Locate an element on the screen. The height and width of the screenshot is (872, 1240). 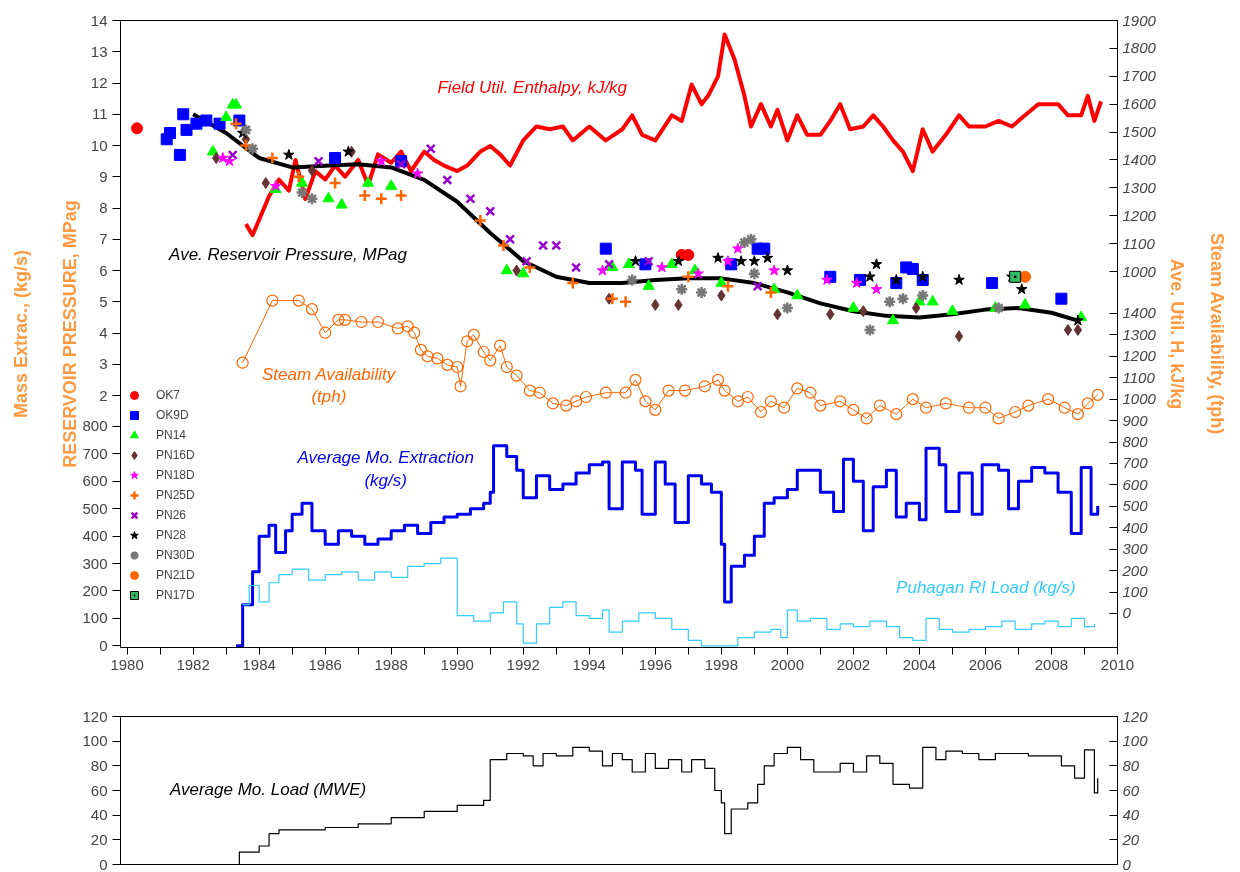
y-tick-label: 60 is located at coordinates (99, 790).